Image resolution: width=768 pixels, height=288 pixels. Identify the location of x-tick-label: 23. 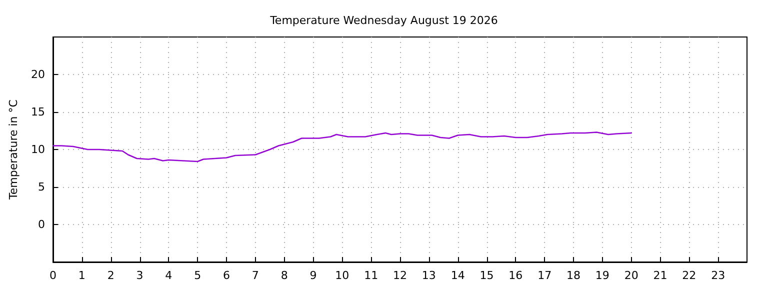
(718, 275).